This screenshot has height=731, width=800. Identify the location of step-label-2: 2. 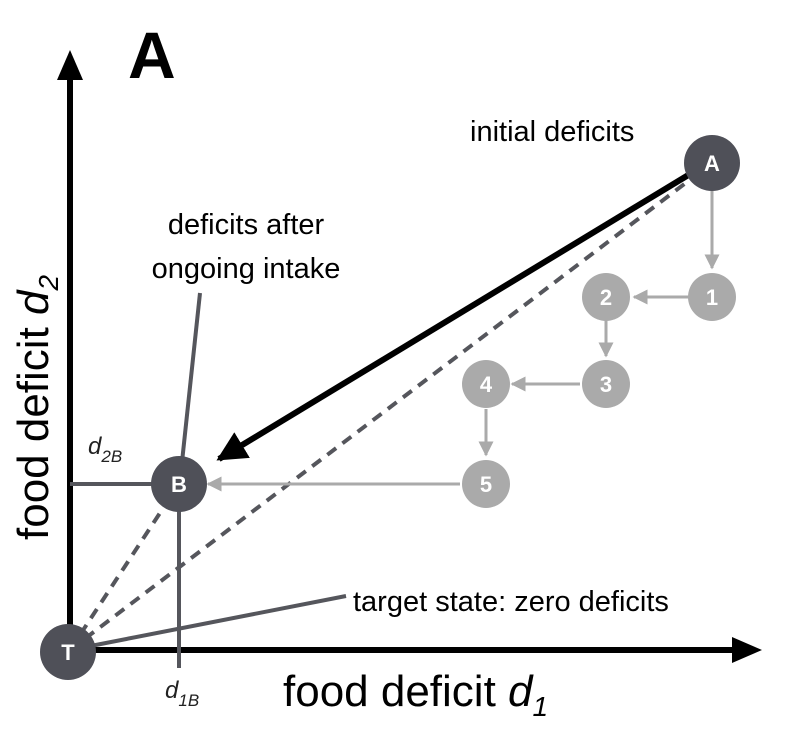
(606, 297).